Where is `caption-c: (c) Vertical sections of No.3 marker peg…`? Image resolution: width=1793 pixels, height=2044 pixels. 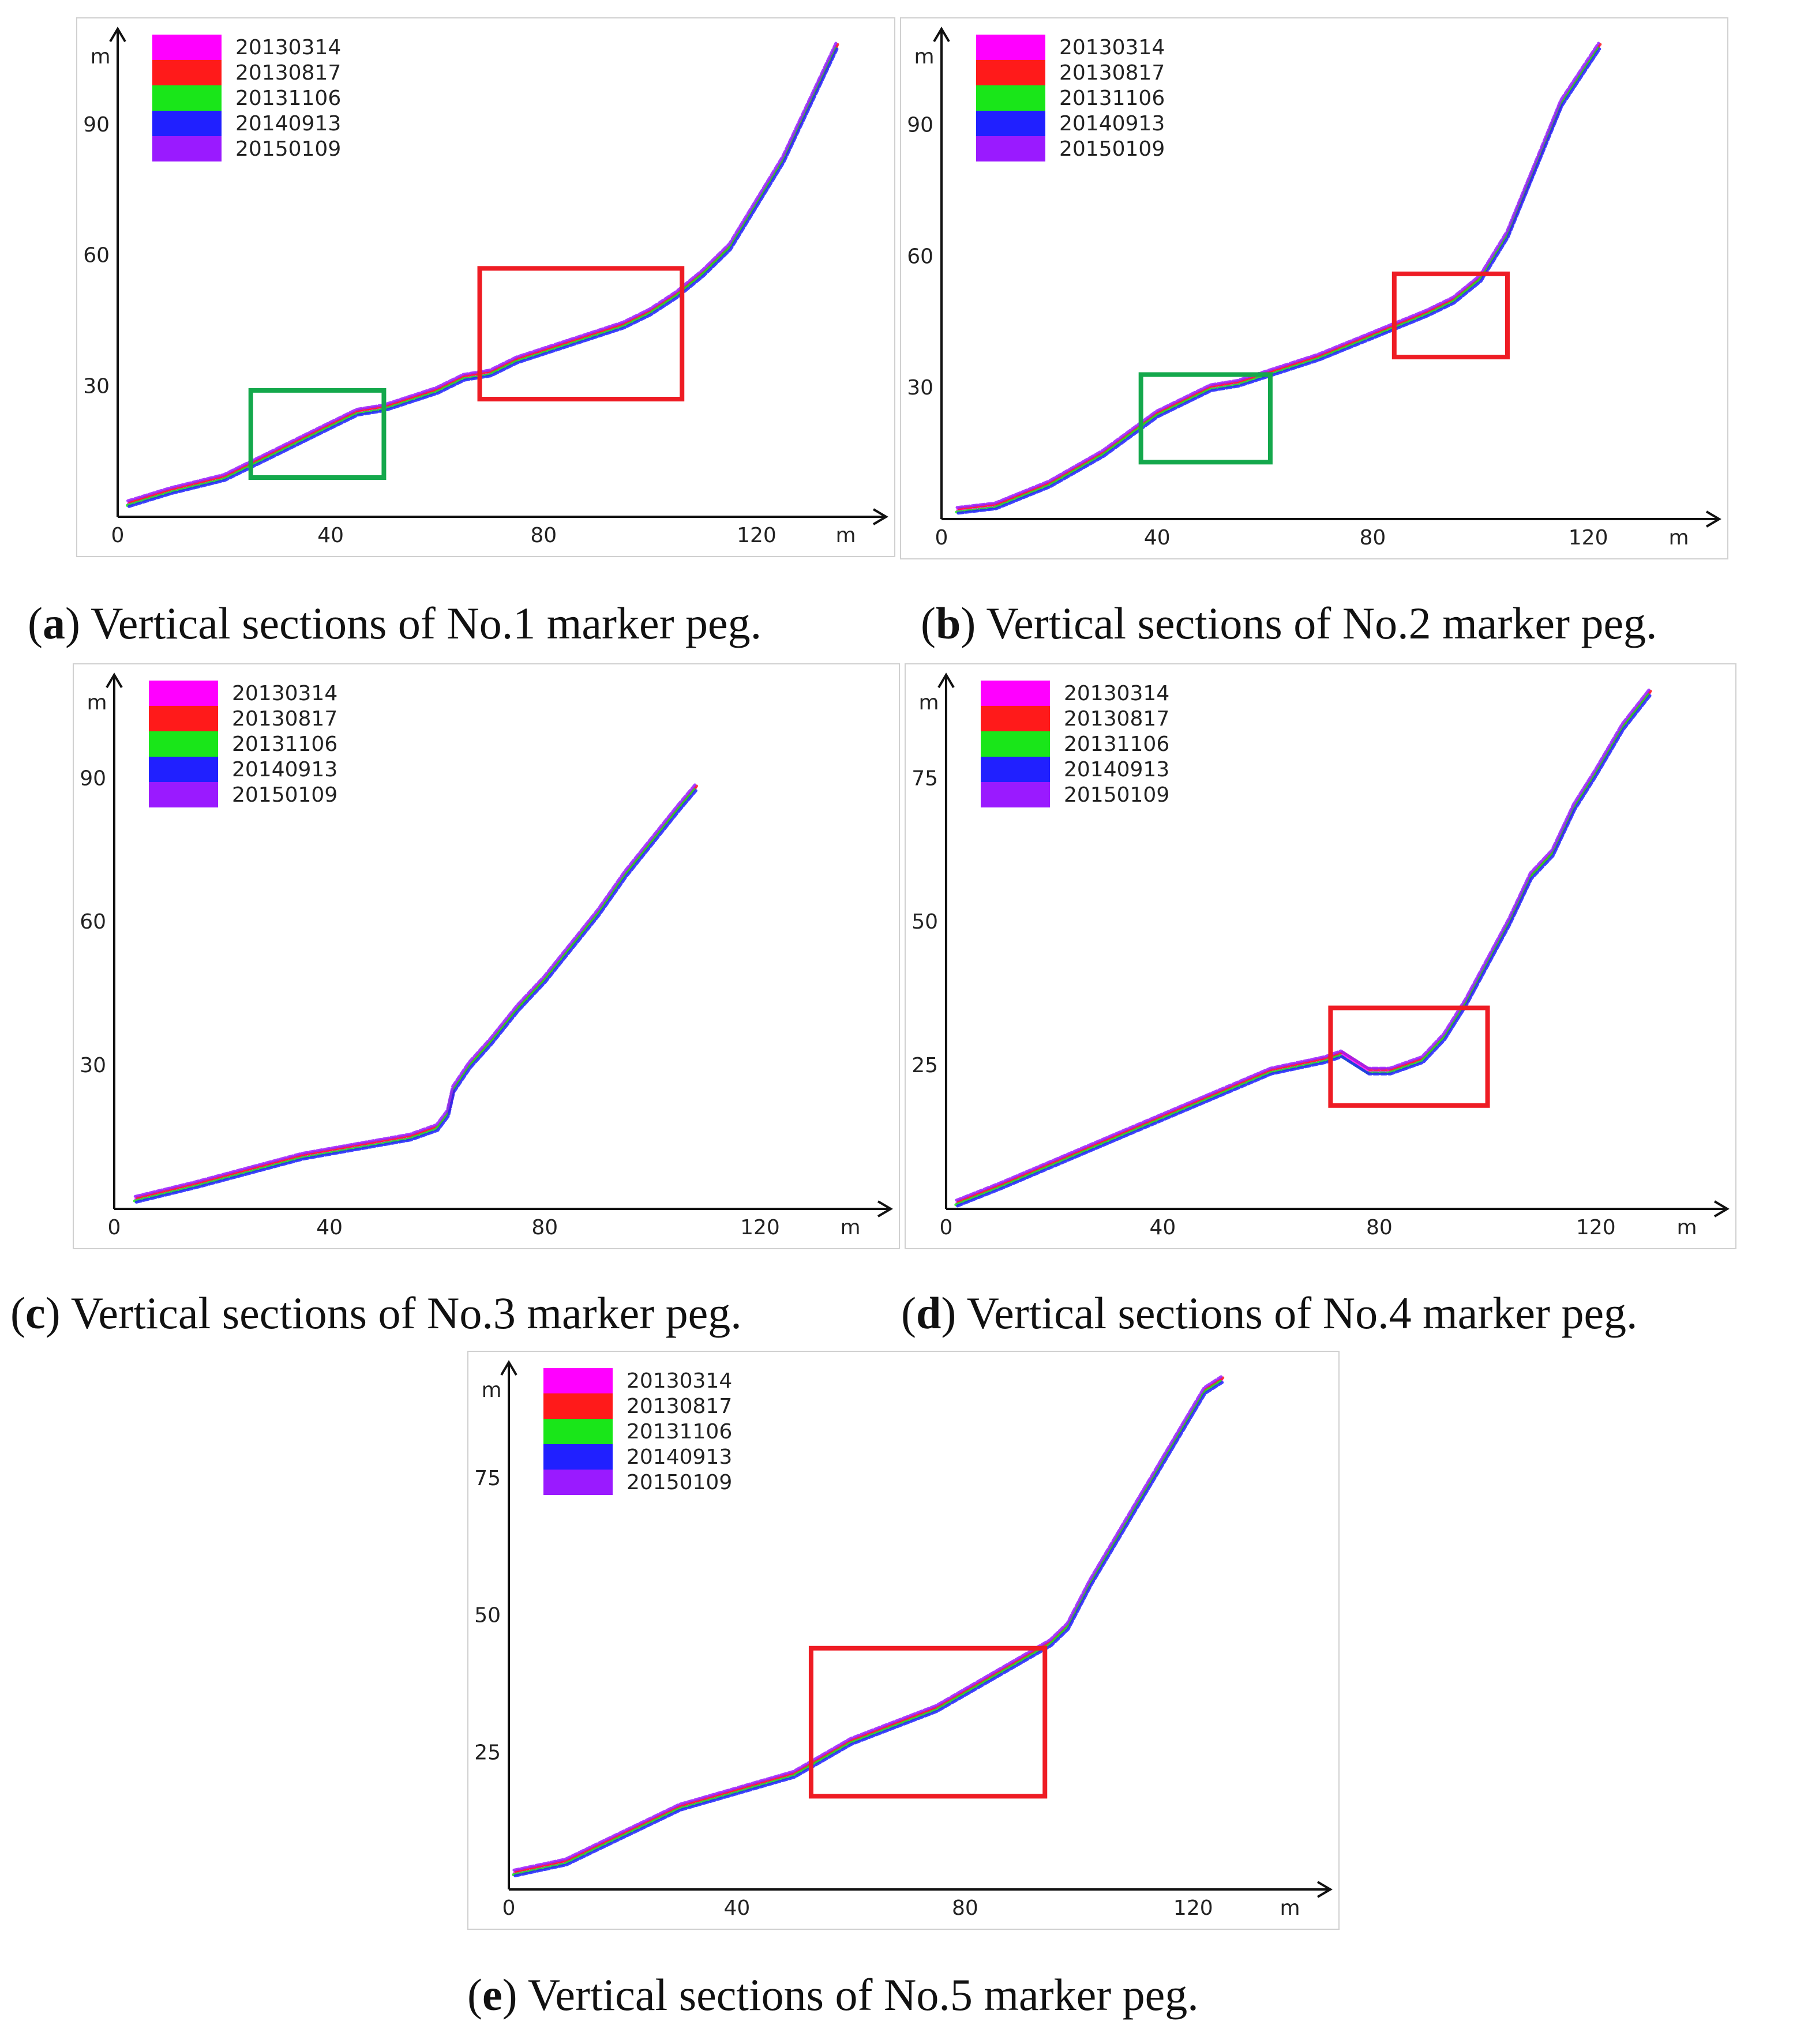
caption-c: (c) Vertical sections of No.3 marker peg… is located at coordinates (376, 1313).